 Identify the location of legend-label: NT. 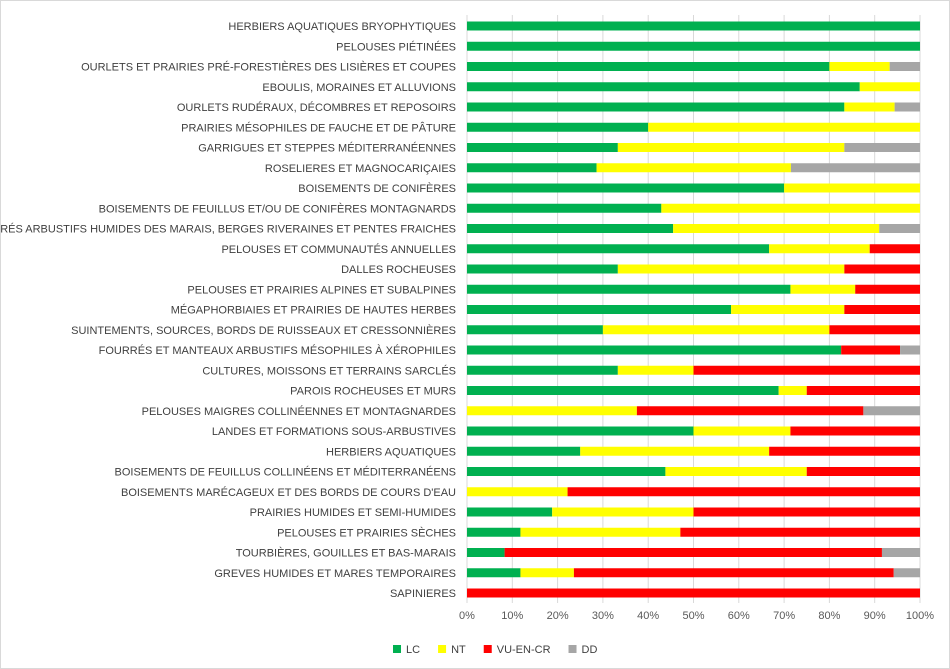
(458, 650).